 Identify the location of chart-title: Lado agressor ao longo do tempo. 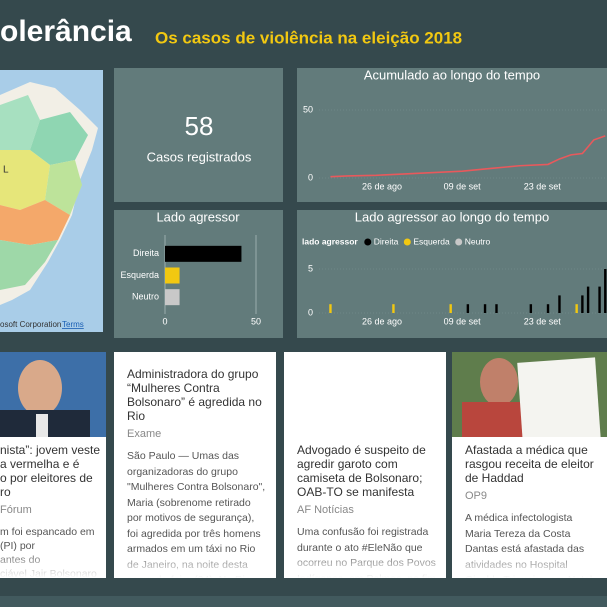
(452, 216).